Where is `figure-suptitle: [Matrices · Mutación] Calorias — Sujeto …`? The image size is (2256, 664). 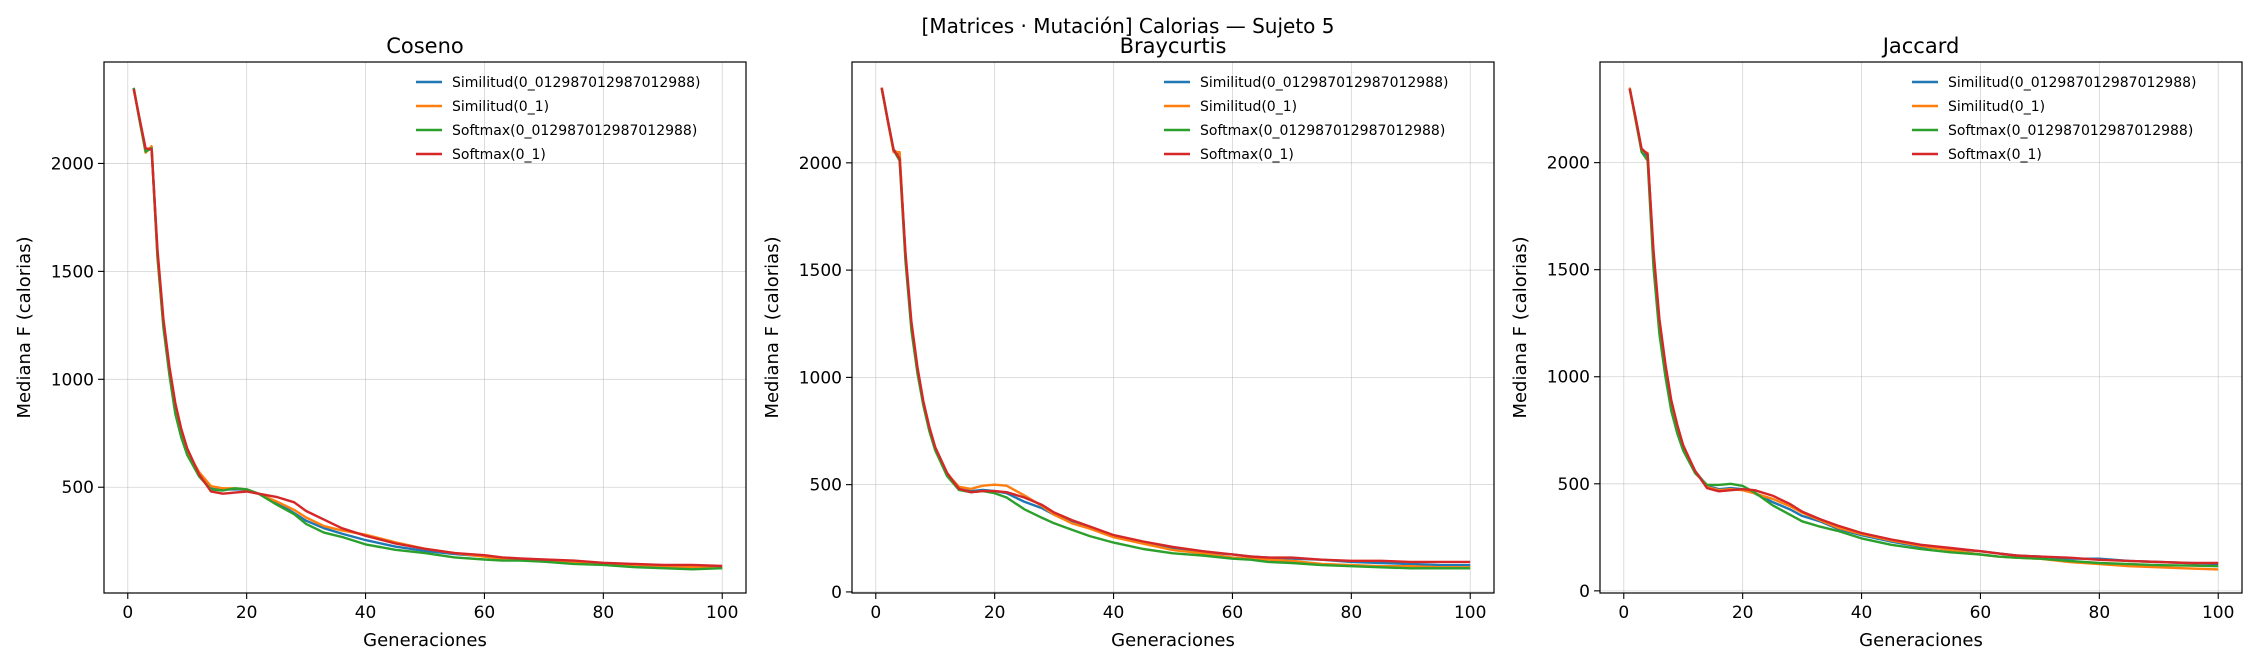 figure-suptitle: [Matrices · Mutación] Calorias — Sujeto … is located at coordinates (1128, 26).